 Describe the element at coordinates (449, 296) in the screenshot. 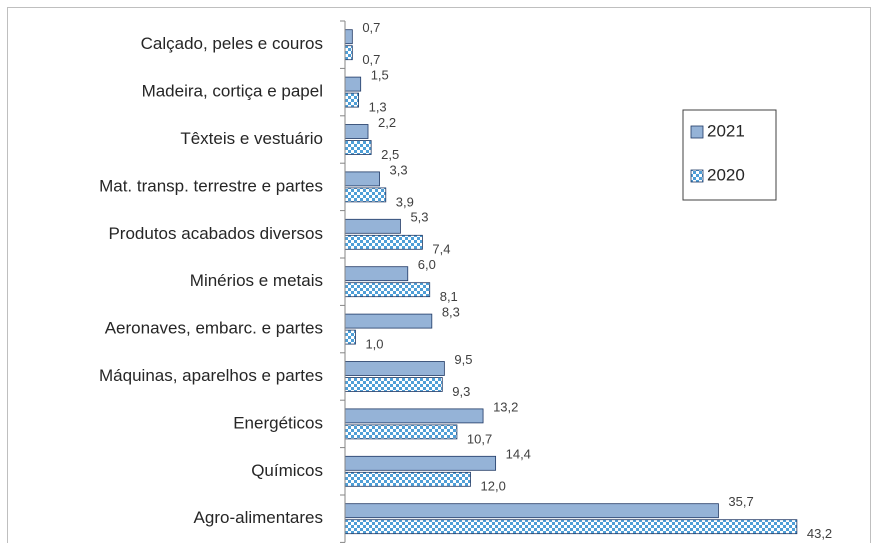

I see `value-label: 8,1` at that location.